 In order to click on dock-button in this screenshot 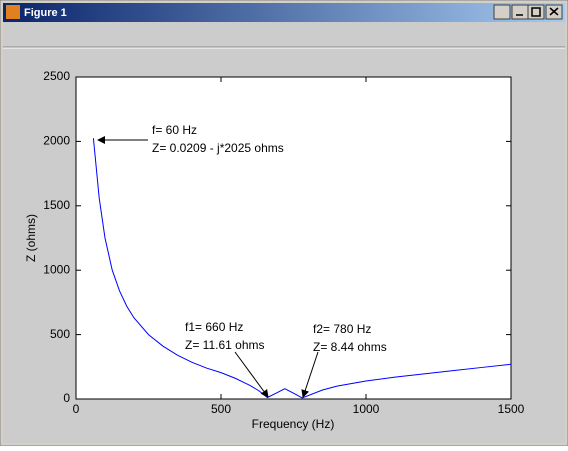, I will do `click(502, 12)`.